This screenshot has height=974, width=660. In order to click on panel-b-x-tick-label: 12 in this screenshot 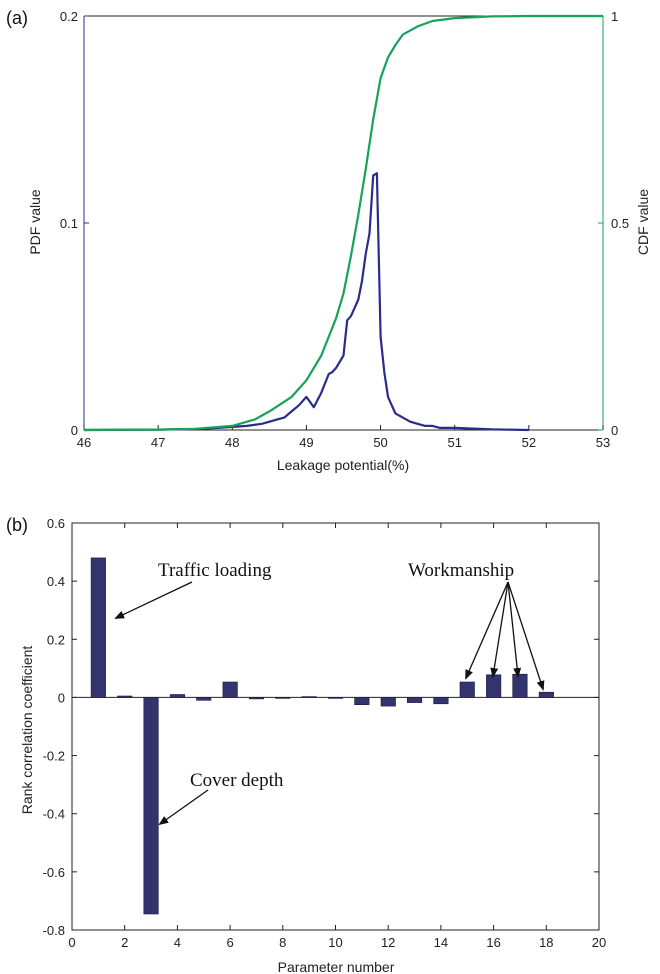, I will do `click(388, 942)`.